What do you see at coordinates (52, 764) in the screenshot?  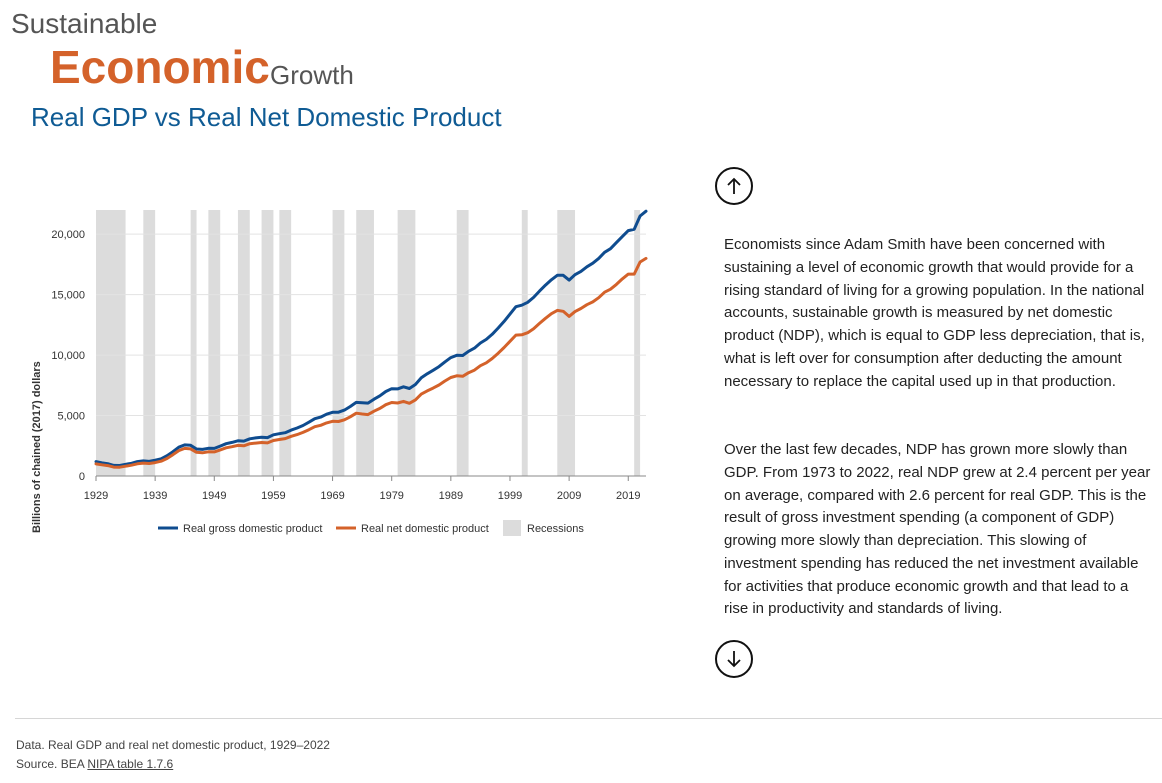 I see `footer-source-prefix: Source. BEA` at bounding box center [52, 764].